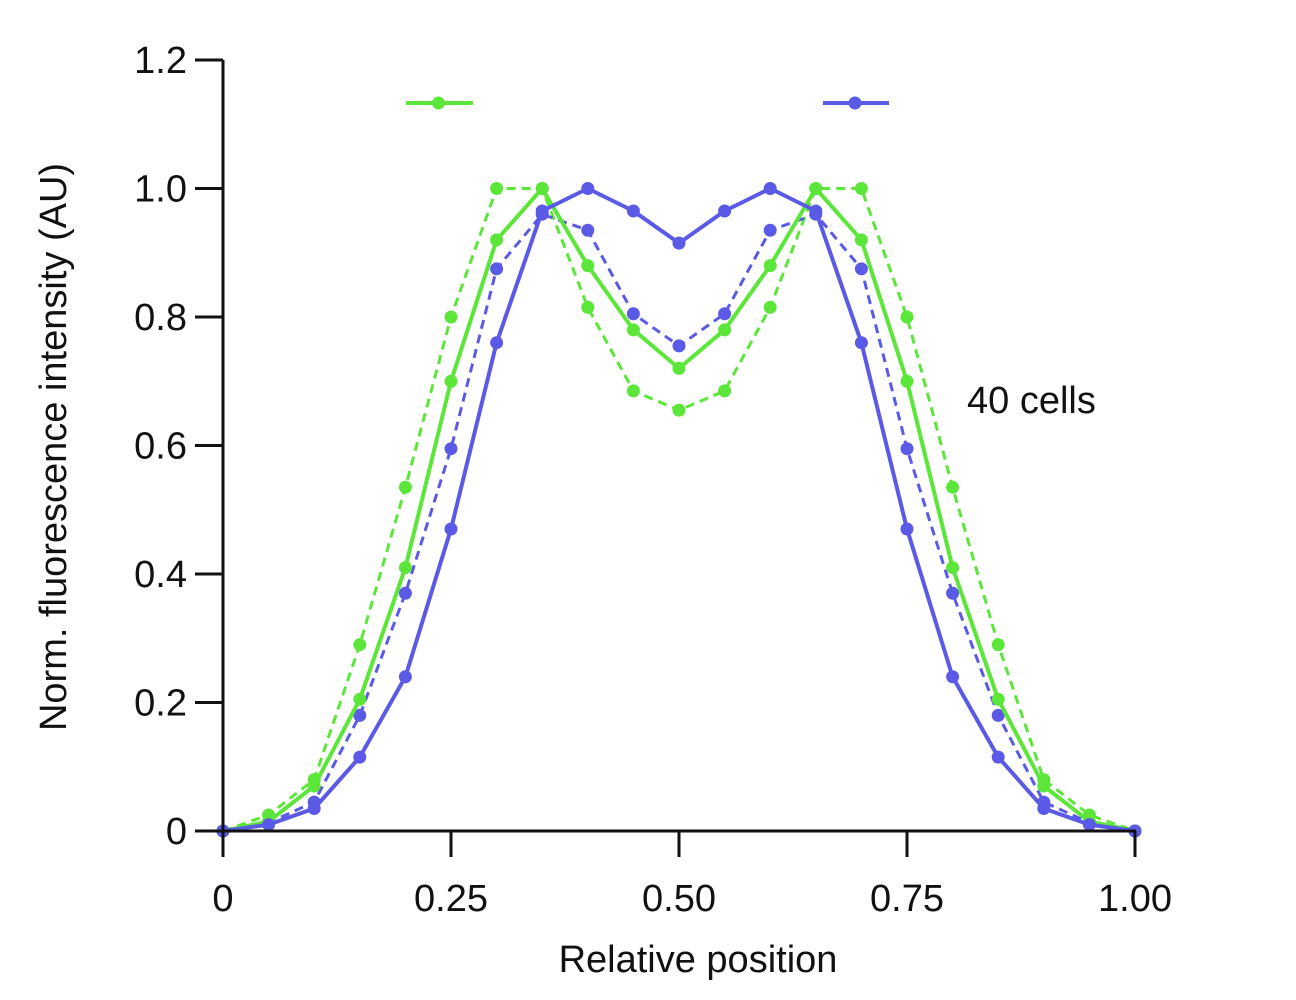  I want to click on x-tick-label: 0.25, so click(451, 899).